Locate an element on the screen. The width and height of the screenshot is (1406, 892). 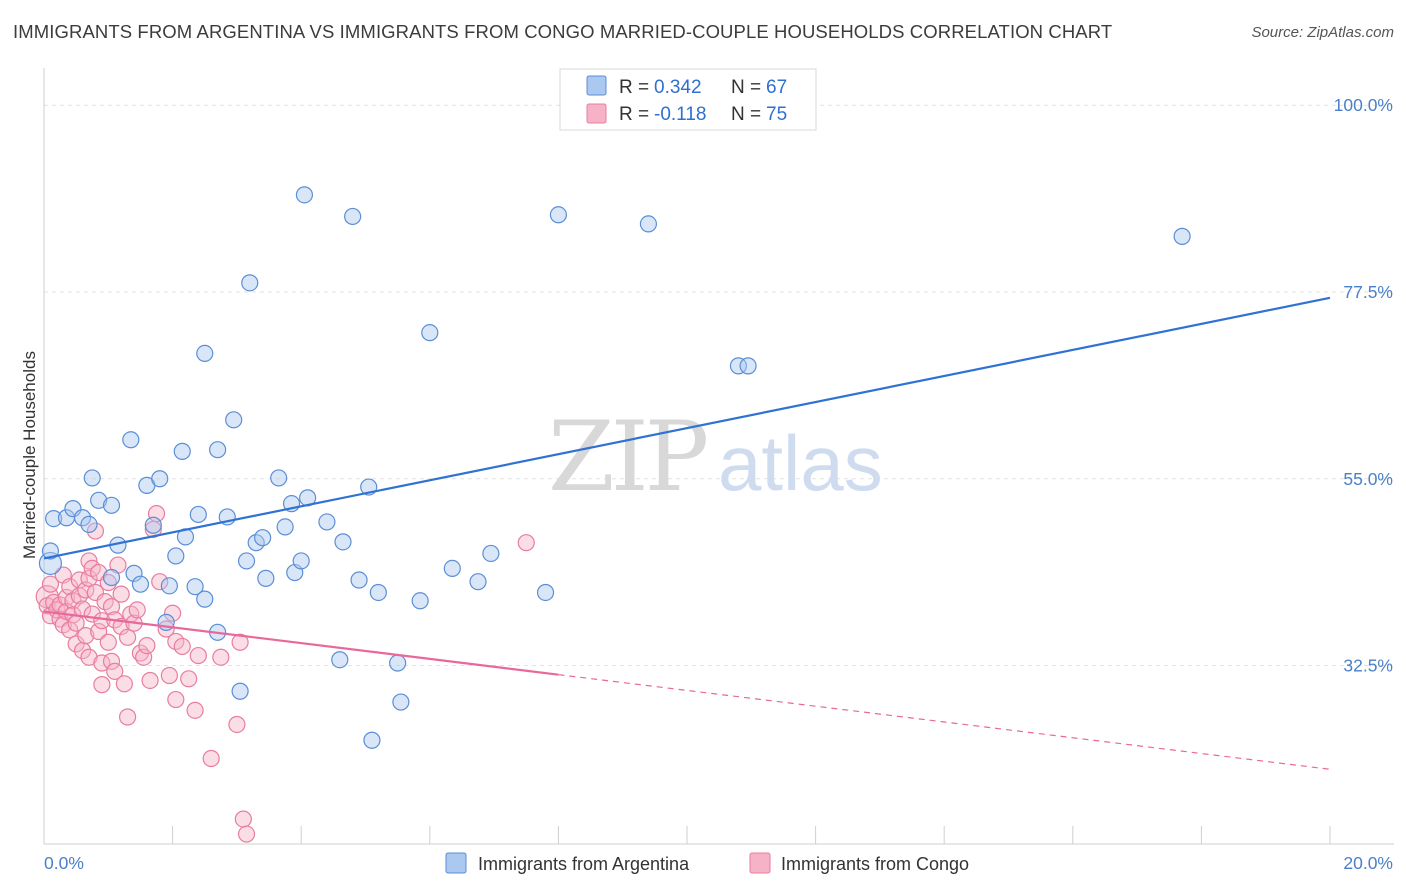
correlation-legend: R = 0.342 N = 67 R = -0.118 N = 75 is located at coordinates (688, 99).